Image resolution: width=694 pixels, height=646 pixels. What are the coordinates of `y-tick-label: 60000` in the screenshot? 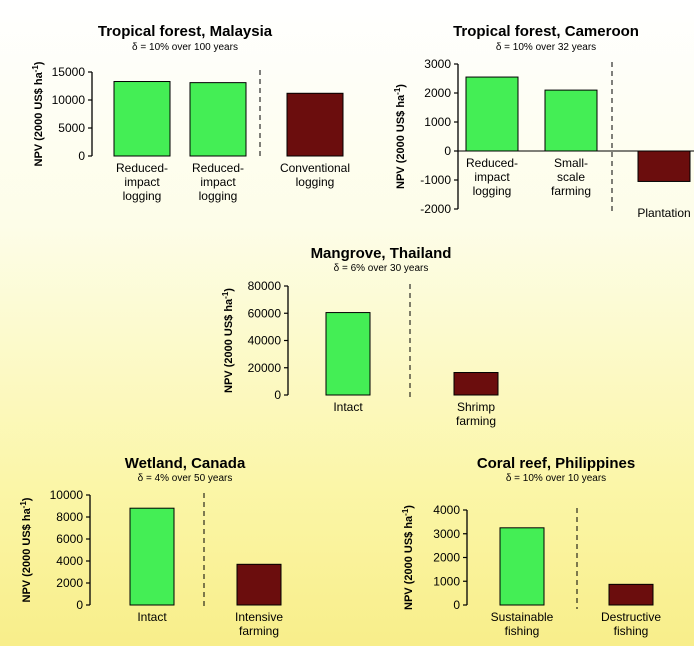 It's located at (265, 313).